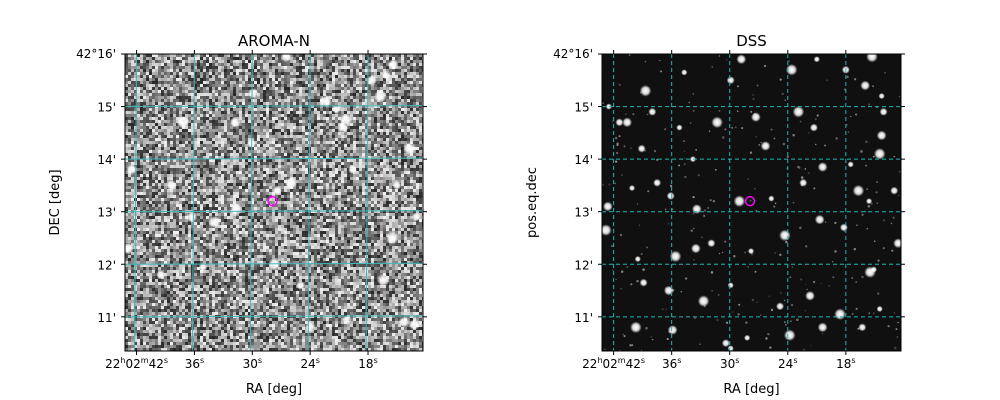 The height and width of the screenshot is (400, 1000). Describe the element at coordinates (573, 54) in the screenshot. I see `y-tick-label: 42°16'` at that location.